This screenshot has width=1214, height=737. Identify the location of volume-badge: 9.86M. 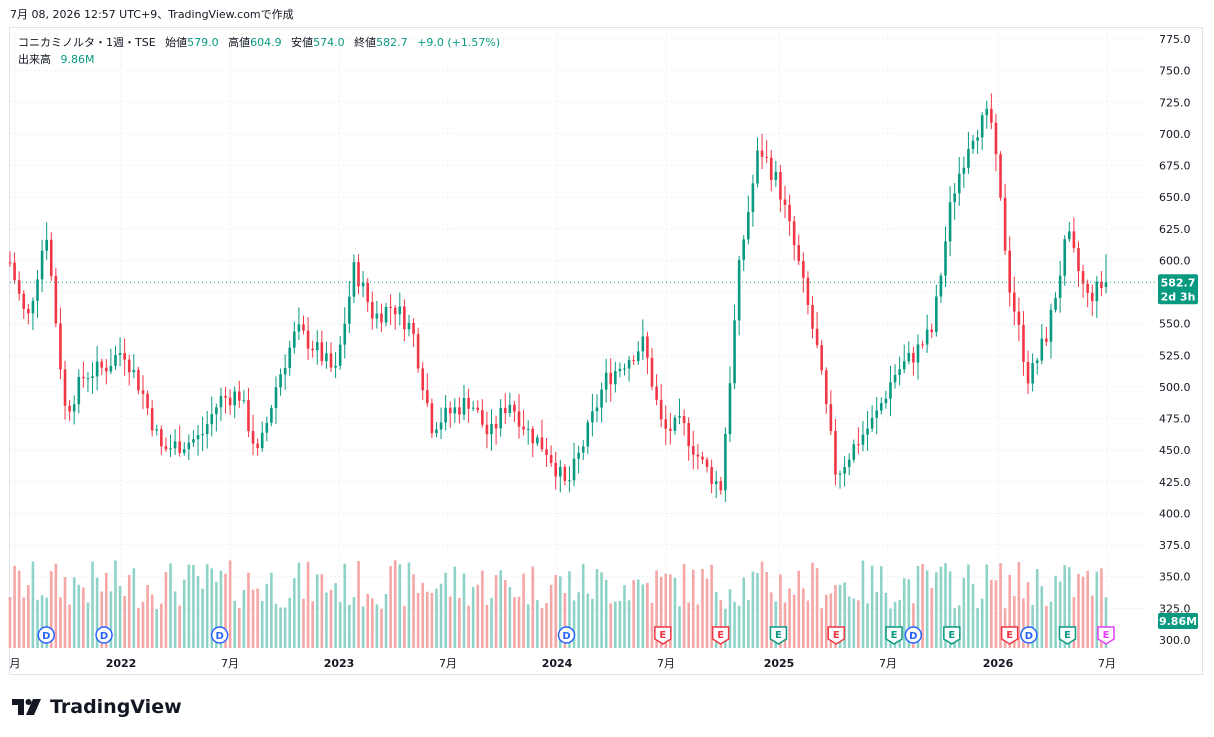
(1178, 621).